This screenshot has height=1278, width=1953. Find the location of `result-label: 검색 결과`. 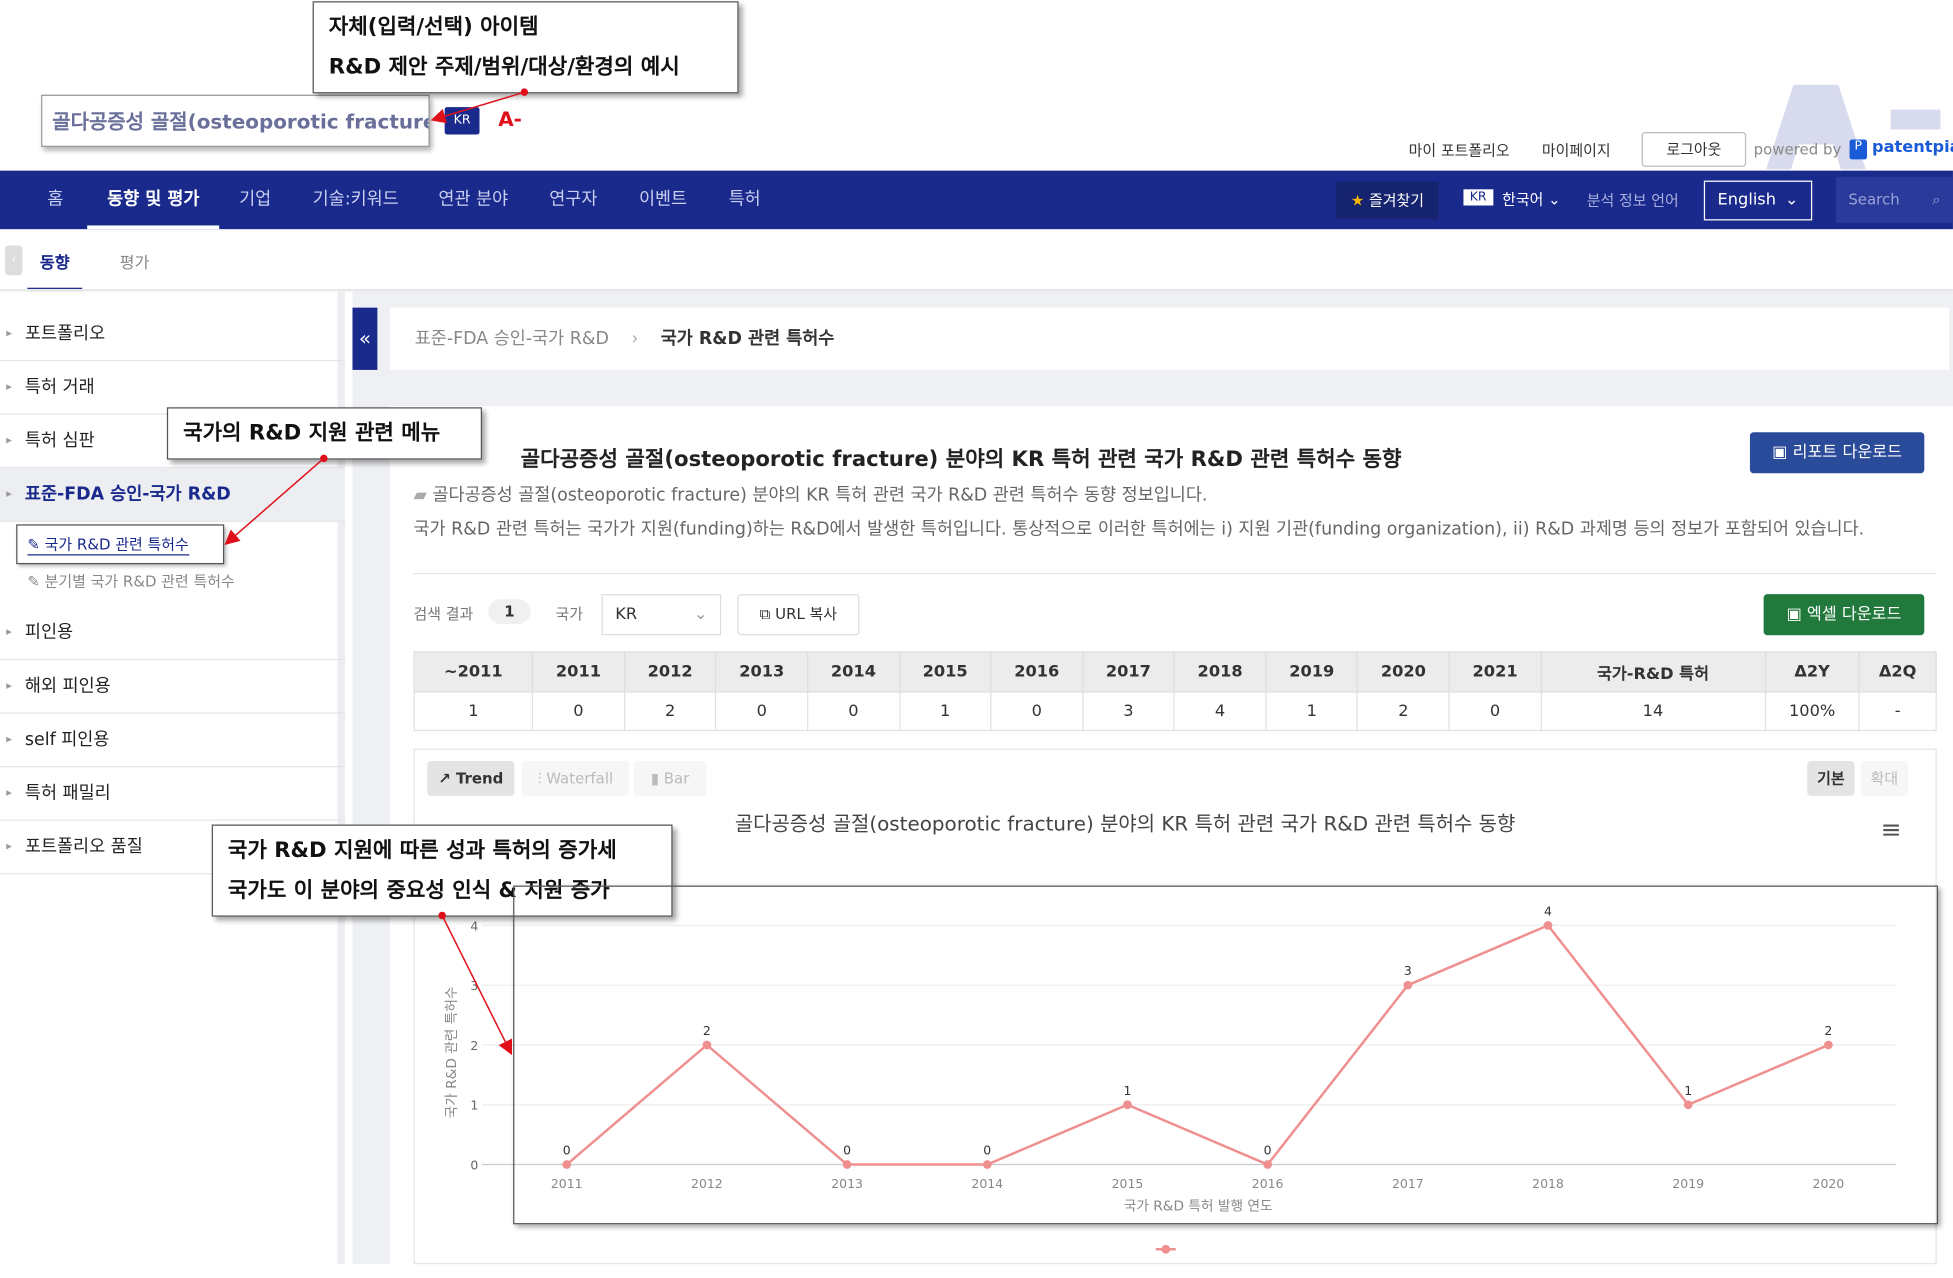

result-label: 검색 결과 is located at coordinates (443, 614).